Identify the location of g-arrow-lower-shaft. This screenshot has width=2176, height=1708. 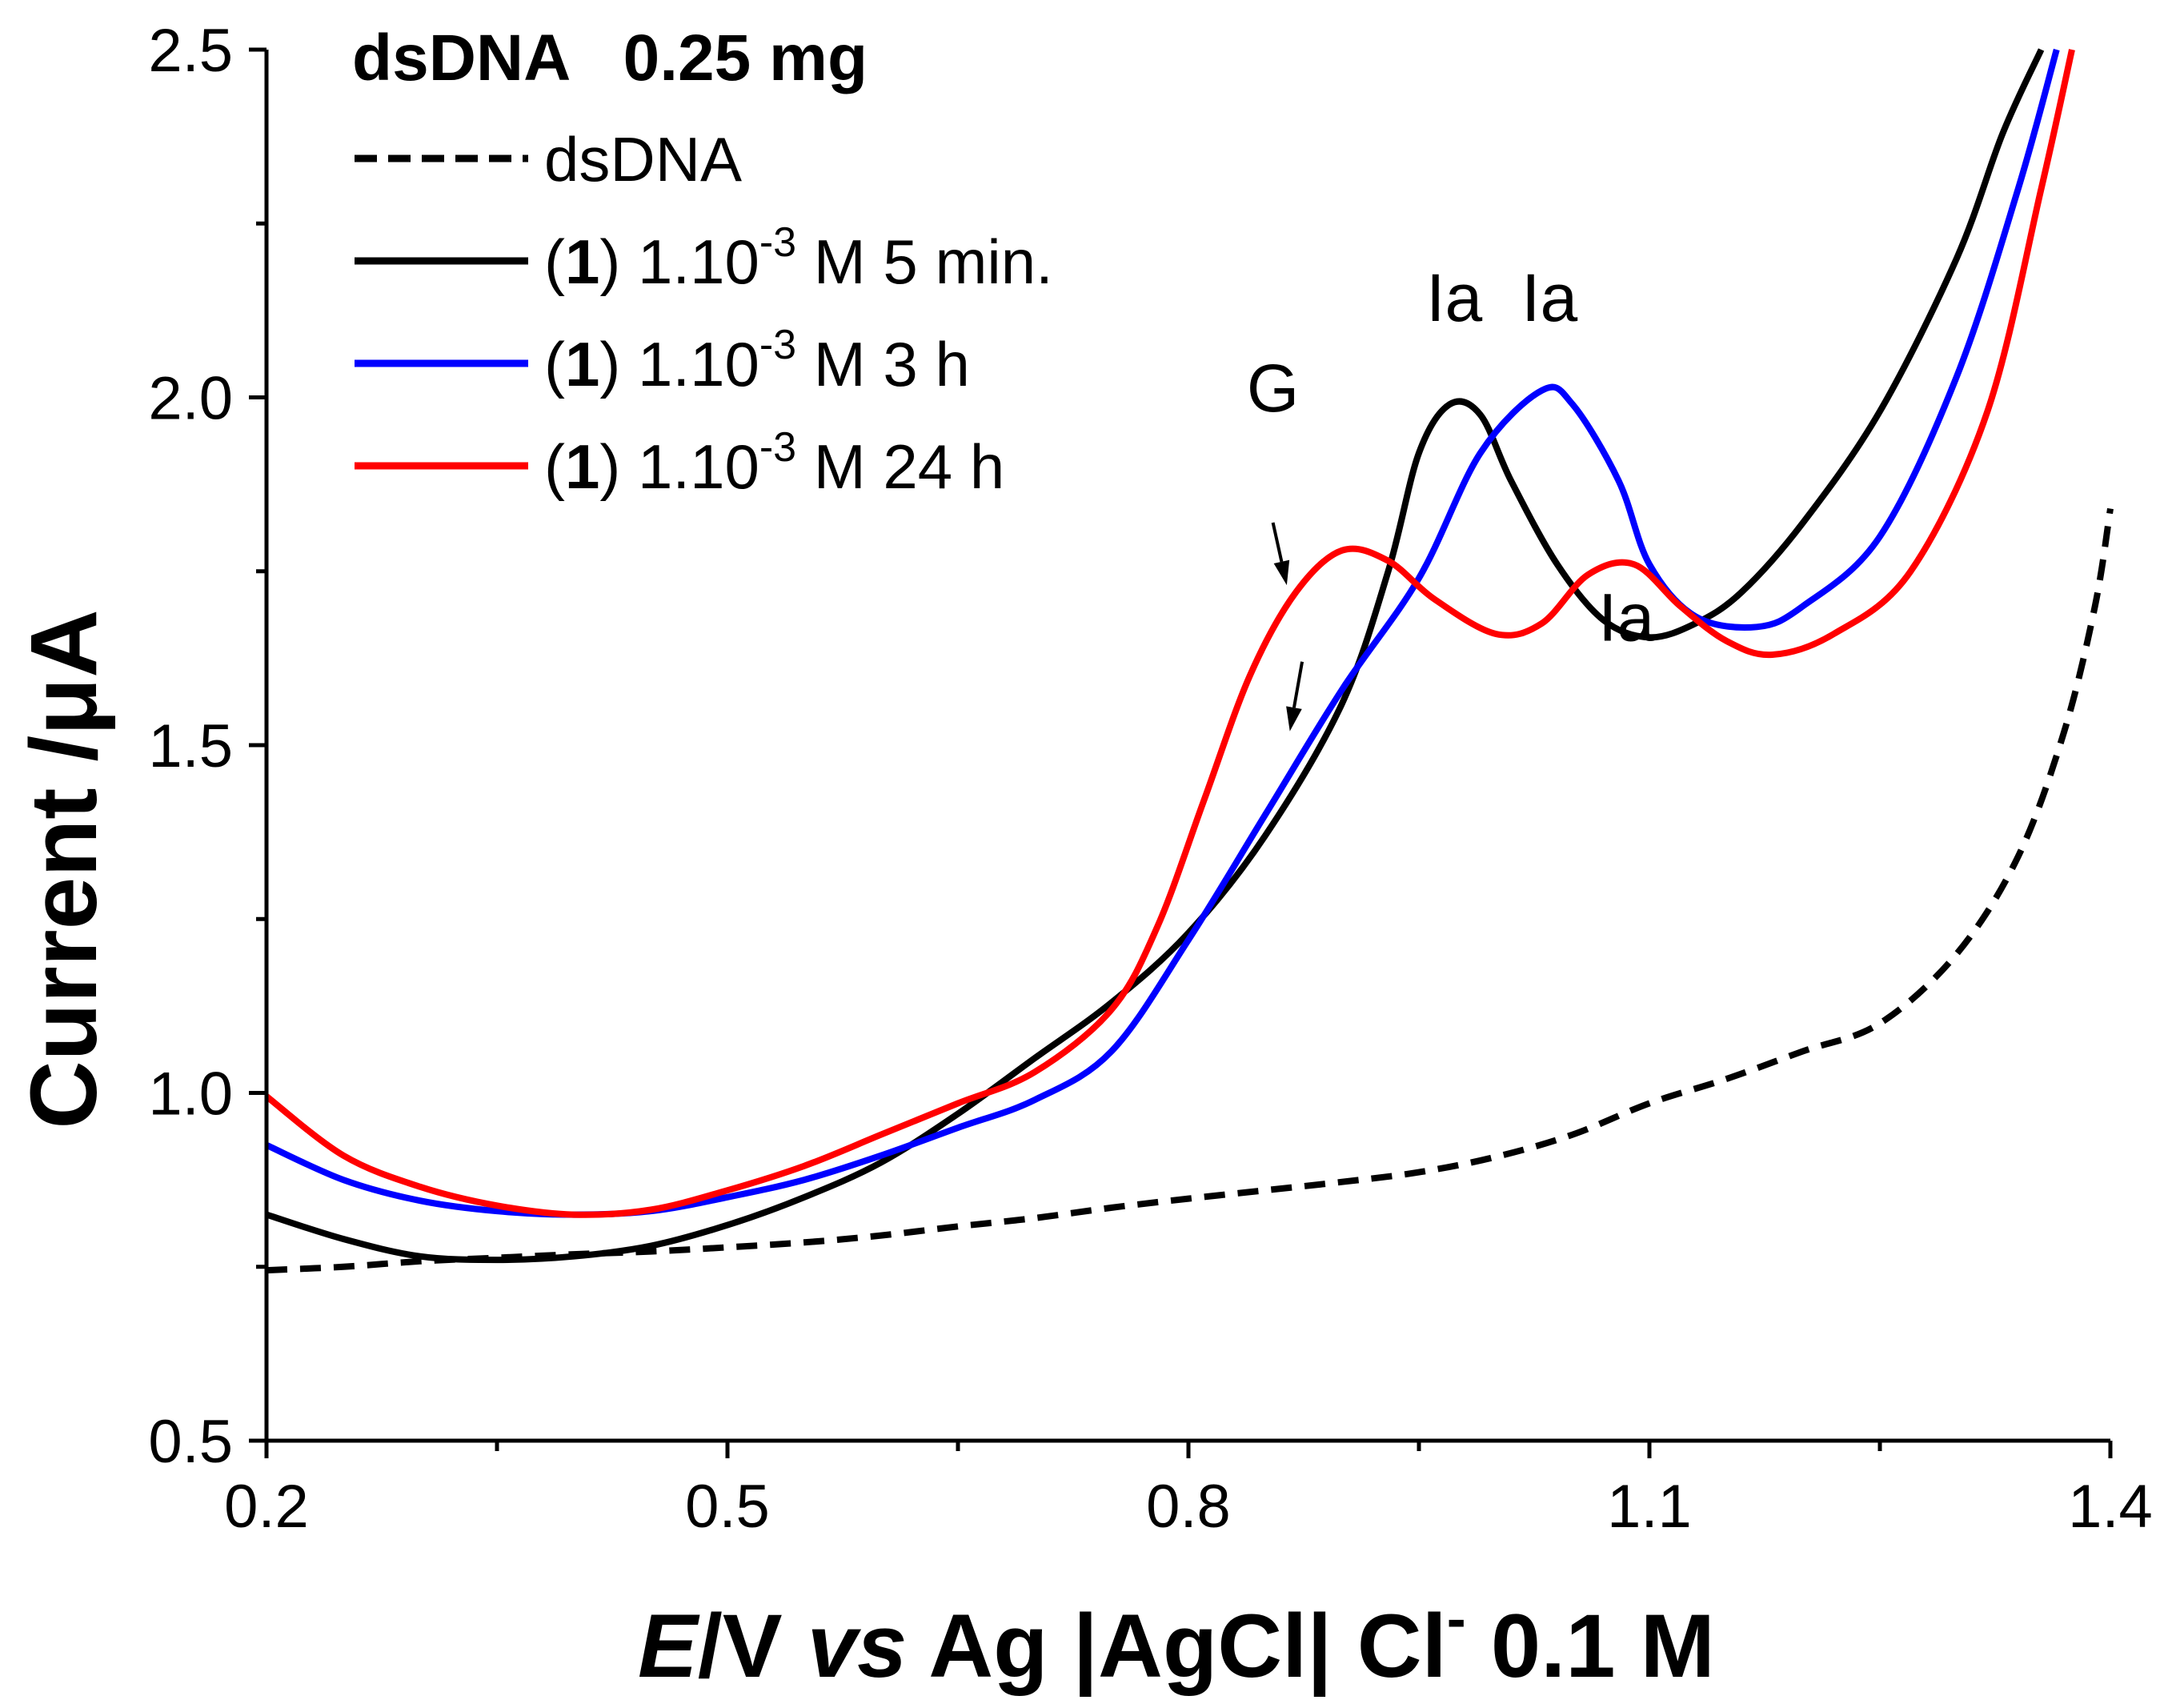
(1298, 684).